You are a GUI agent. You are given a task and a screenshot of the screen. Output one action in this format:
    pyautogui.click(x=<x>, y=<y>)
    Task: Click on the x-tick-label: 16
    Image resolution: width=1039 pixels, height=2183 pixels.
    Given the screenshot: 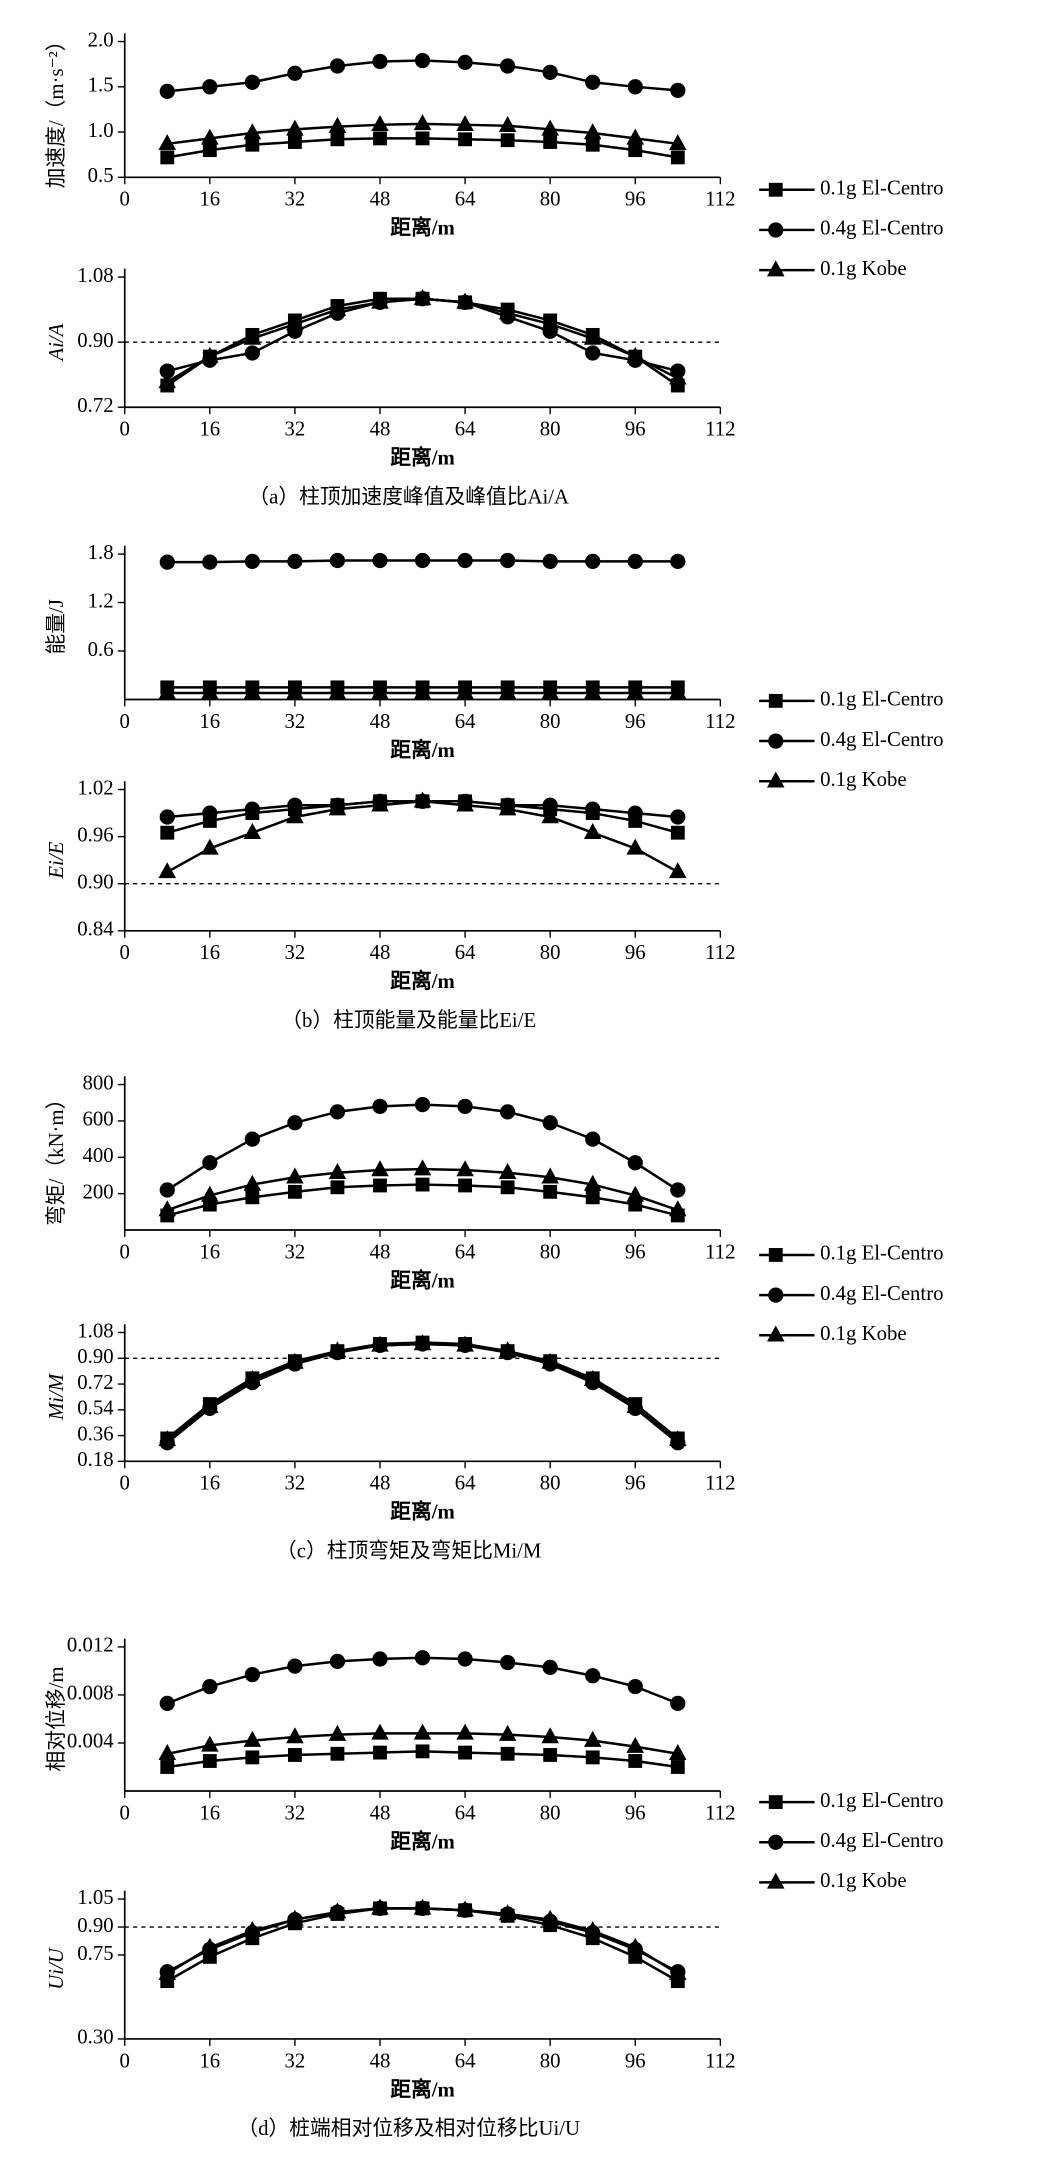 What is the action you would take?
    pyautogui.click(x=209, y=952)
    